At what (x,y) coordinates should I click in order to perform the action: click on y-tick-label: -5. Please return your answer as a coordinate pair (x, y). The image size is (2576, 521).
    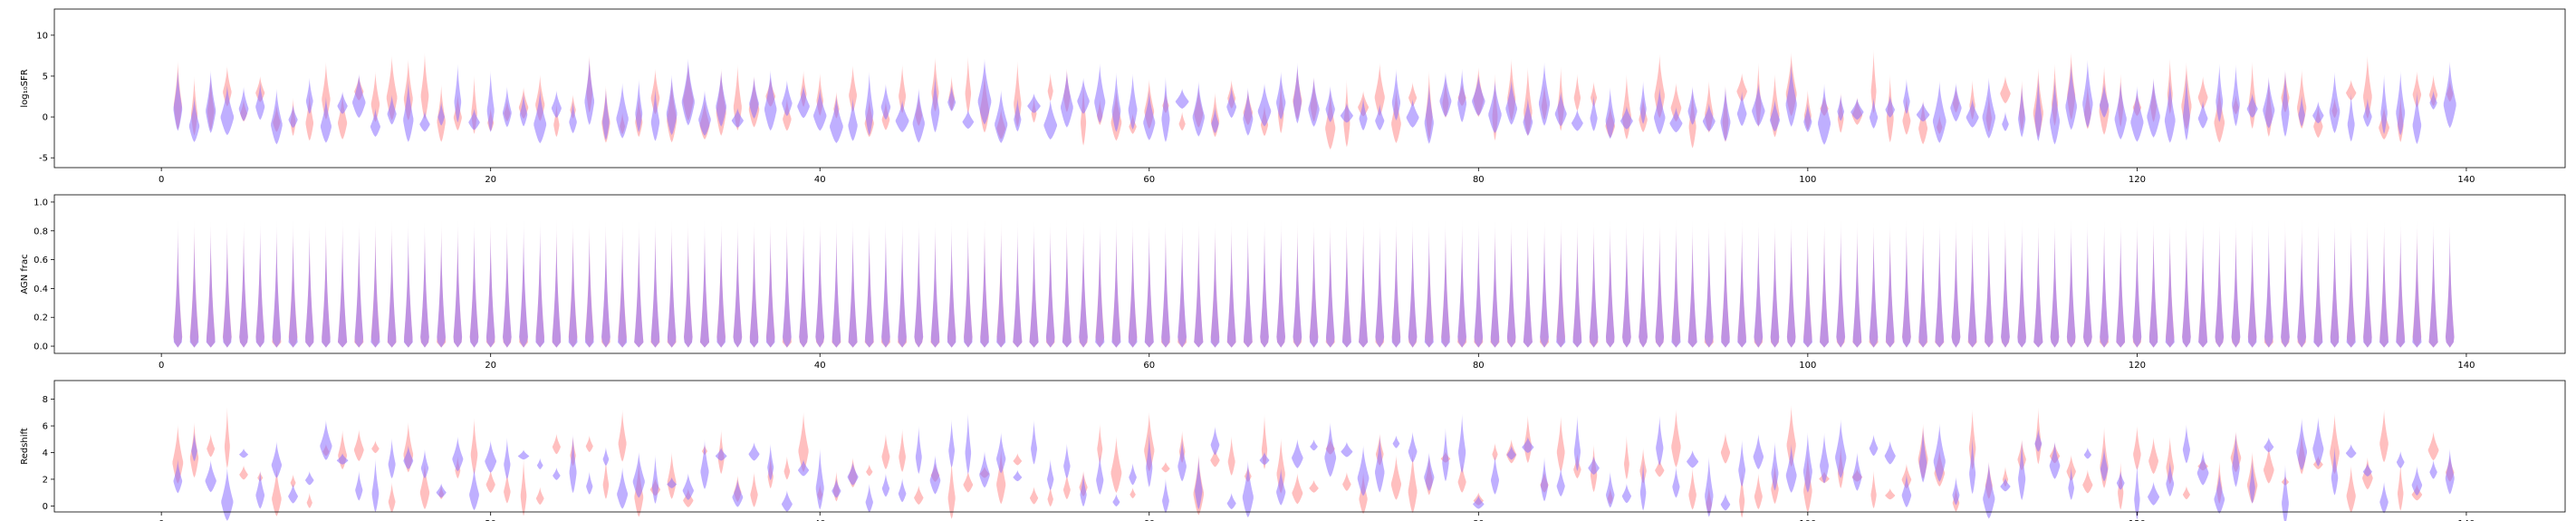
    Looking at the image, I should click on (43, 159).